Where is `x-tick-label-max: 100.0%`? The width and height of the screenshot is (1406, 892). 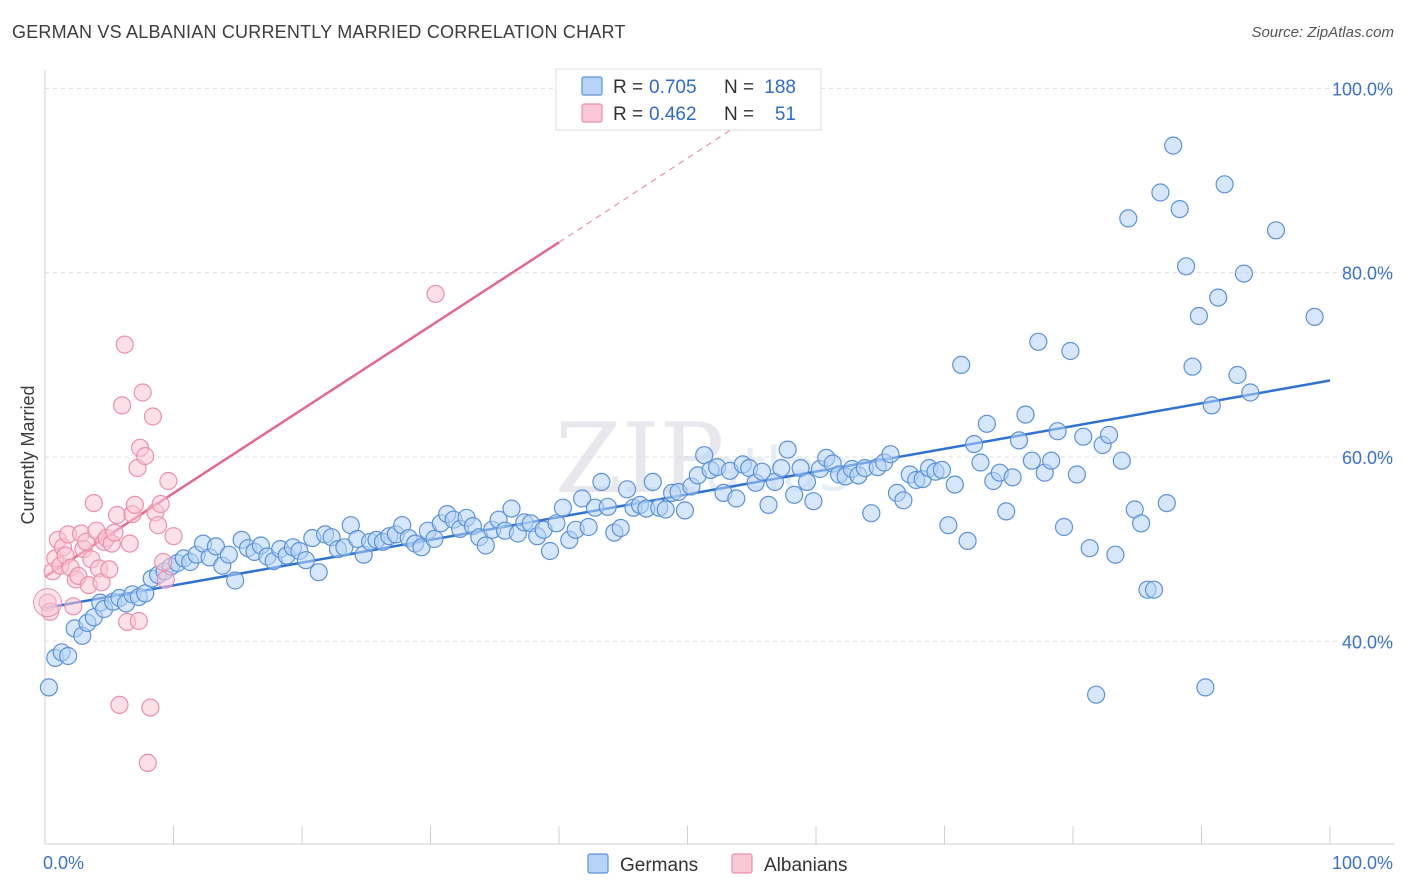
x-tick-label-max: 100.0% is located at coordinates (1362, 863).